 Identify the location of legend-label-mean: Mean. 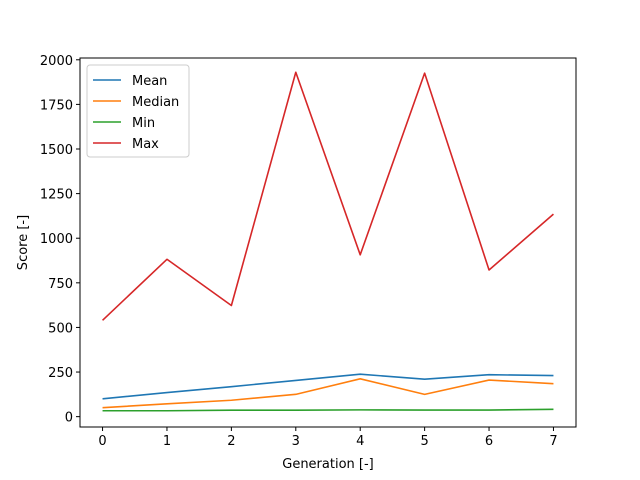
(149, 81).